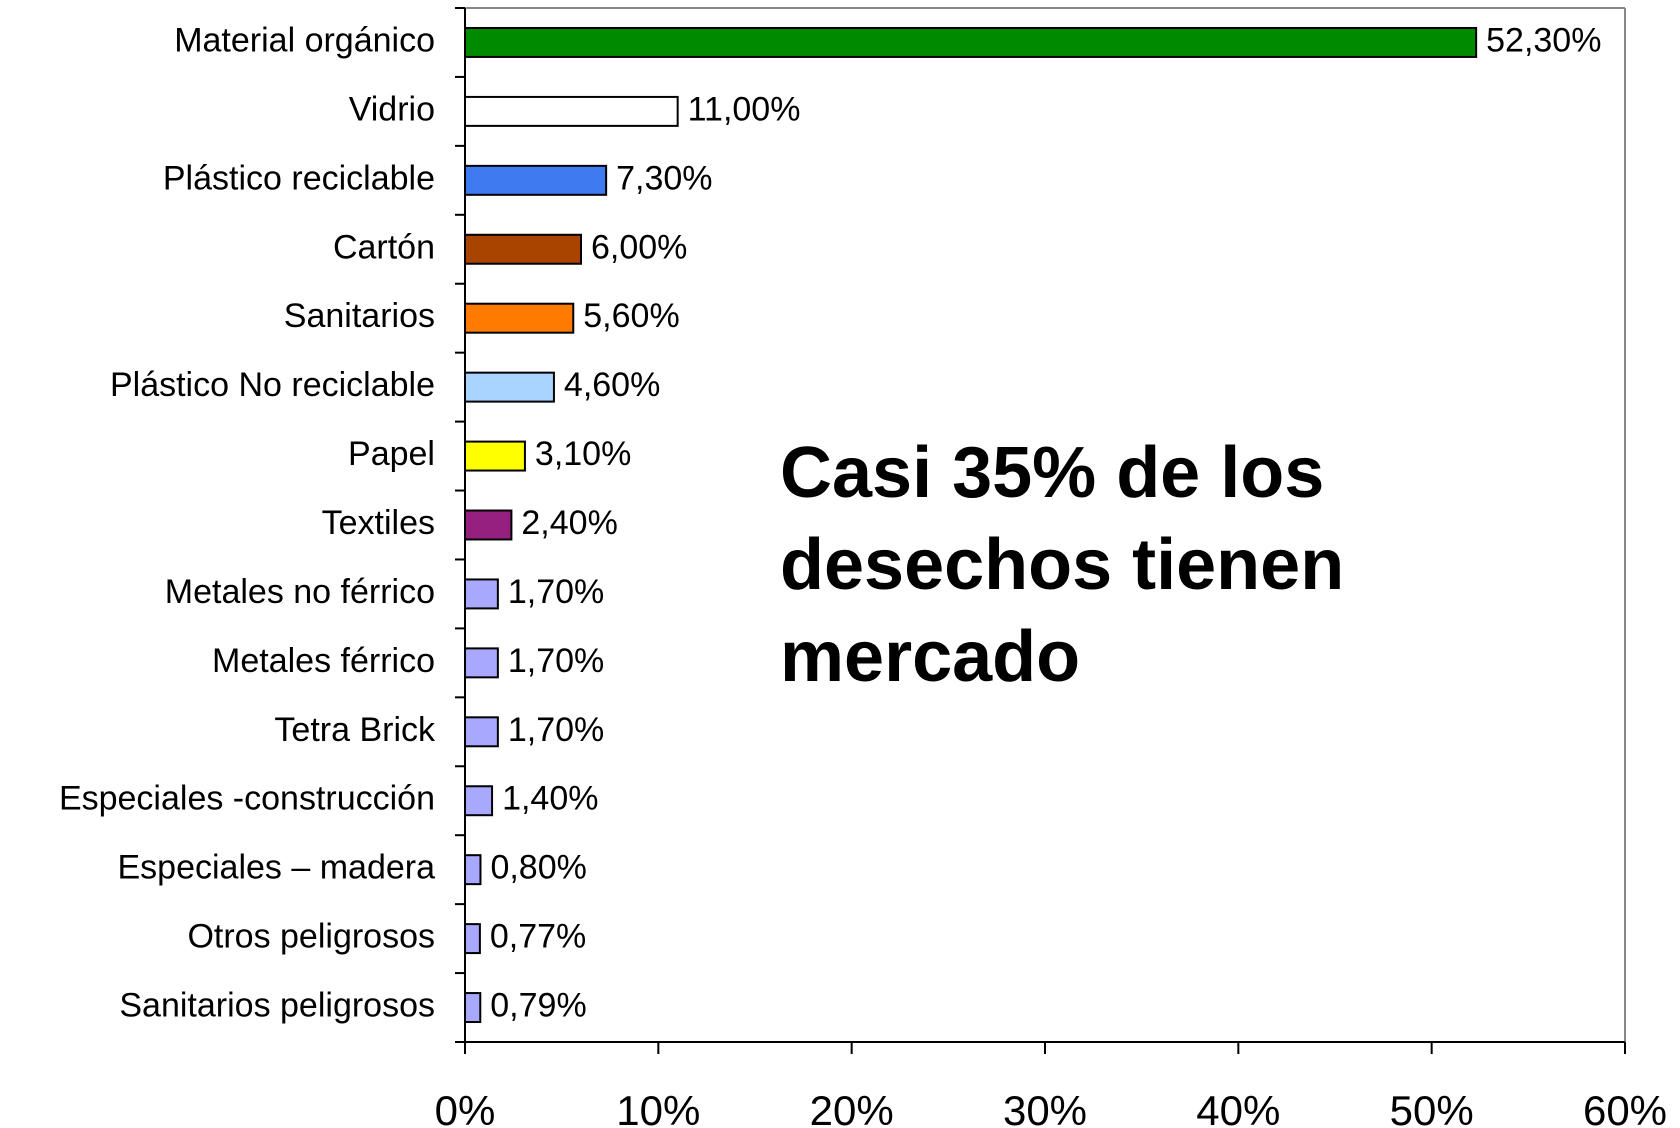  I want to click on y-tick-label: Material orgánico, so click(304, 40).